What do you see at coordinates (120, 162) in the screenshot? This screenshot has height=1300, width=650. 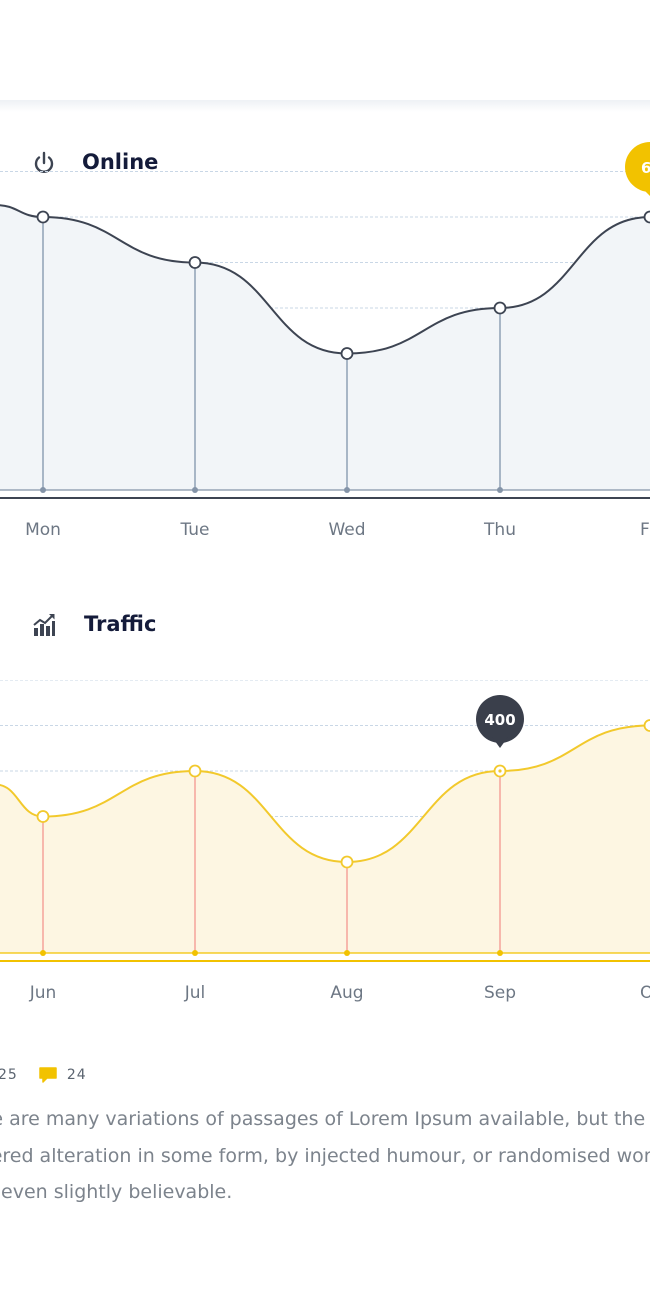 I see `online-title: Online` at bounding box center [120, 162].